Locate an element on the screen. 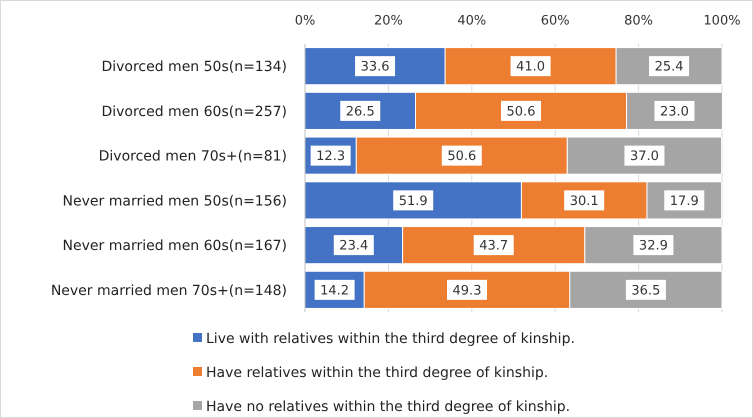 This screenshot has height=418, width=753. data-label: 37.0 is located at coordinates (644, 156).